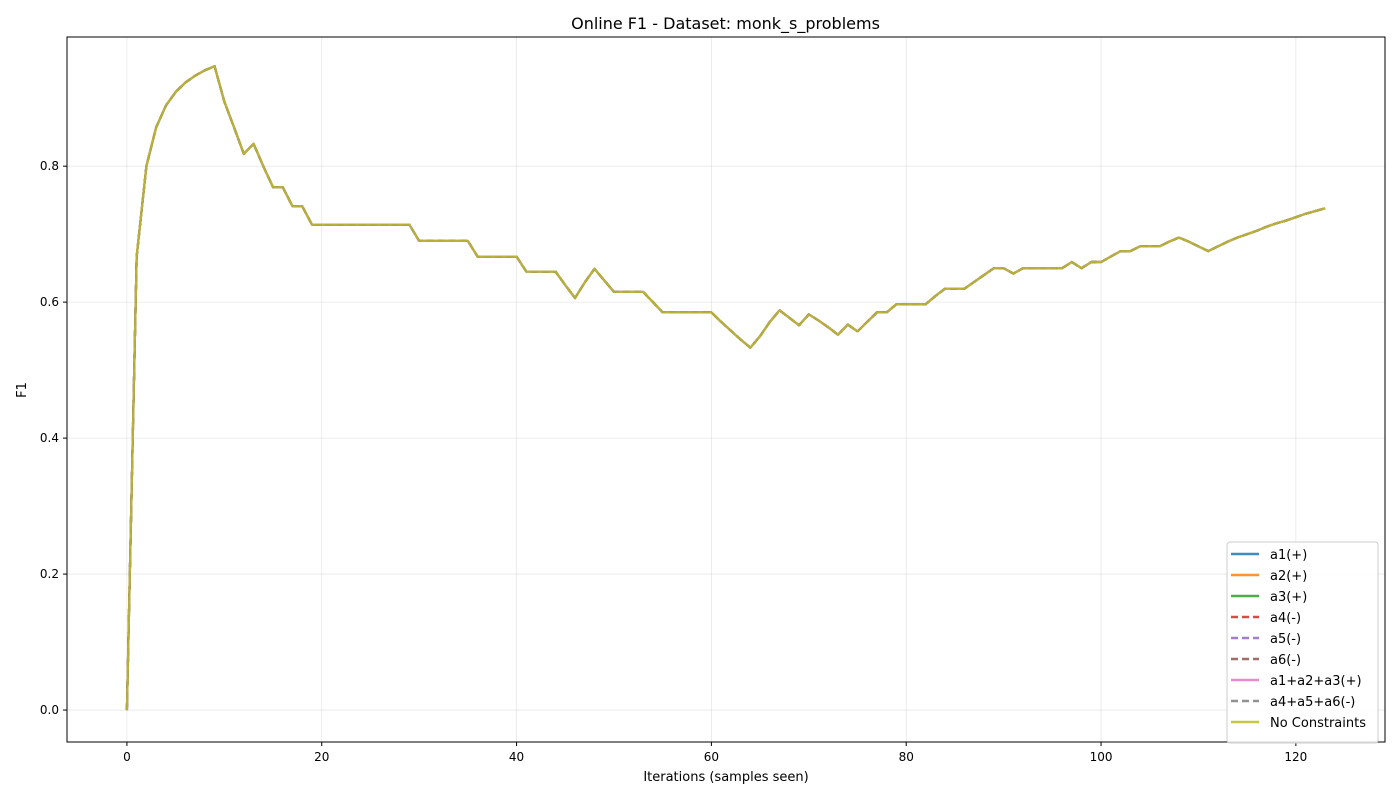 This screenshot has height=800, width=1400. I want to click on legend-label: a5(-), so click(1285, 639).